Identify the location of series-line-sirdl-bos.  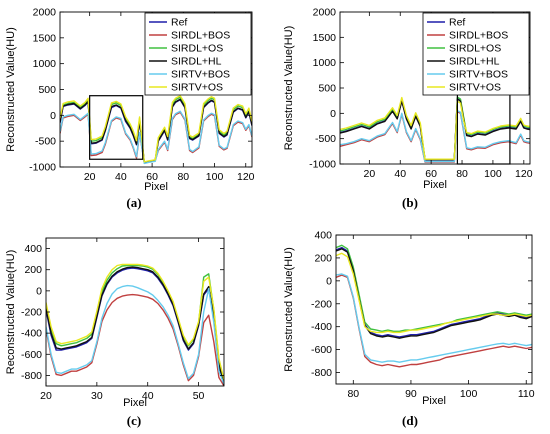
(434, 321).